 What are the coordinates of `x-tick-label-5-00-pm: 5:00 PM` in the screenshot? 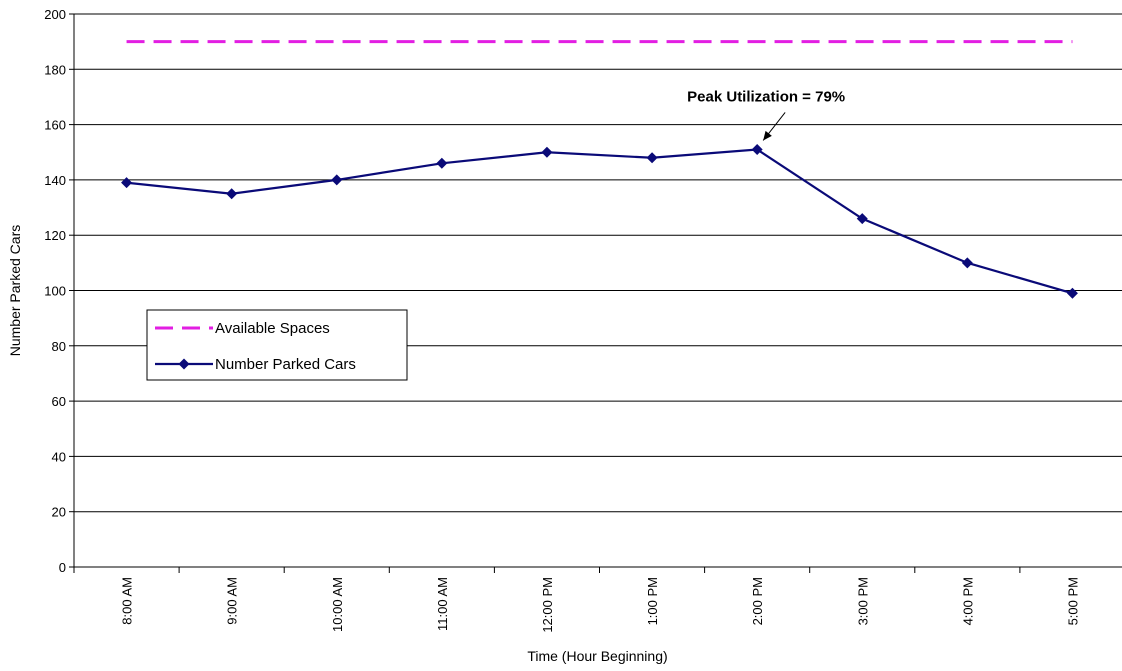 It's located at (1072, 601).